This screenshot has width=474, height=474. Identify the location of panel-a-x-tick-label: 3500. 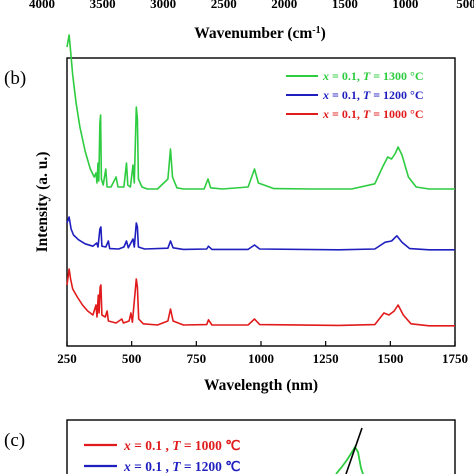
(103, 5).